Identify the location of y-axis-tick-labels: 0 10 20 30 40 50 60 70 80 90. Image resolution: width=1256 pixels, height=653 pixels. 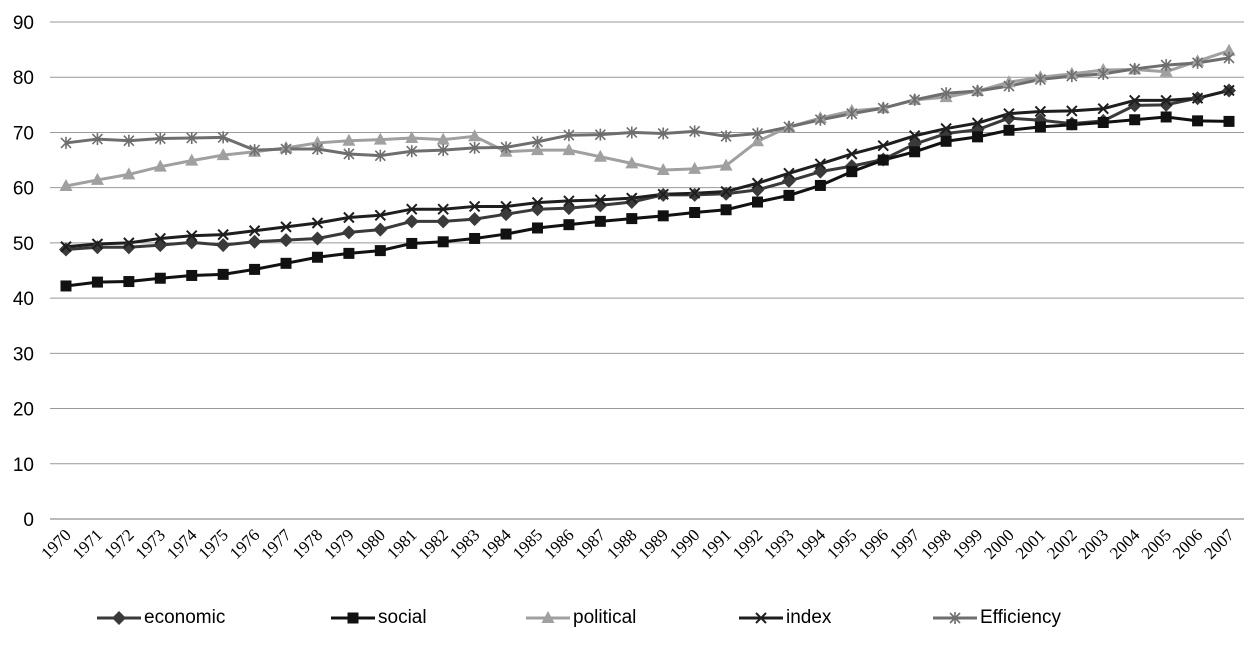
(23, 272).